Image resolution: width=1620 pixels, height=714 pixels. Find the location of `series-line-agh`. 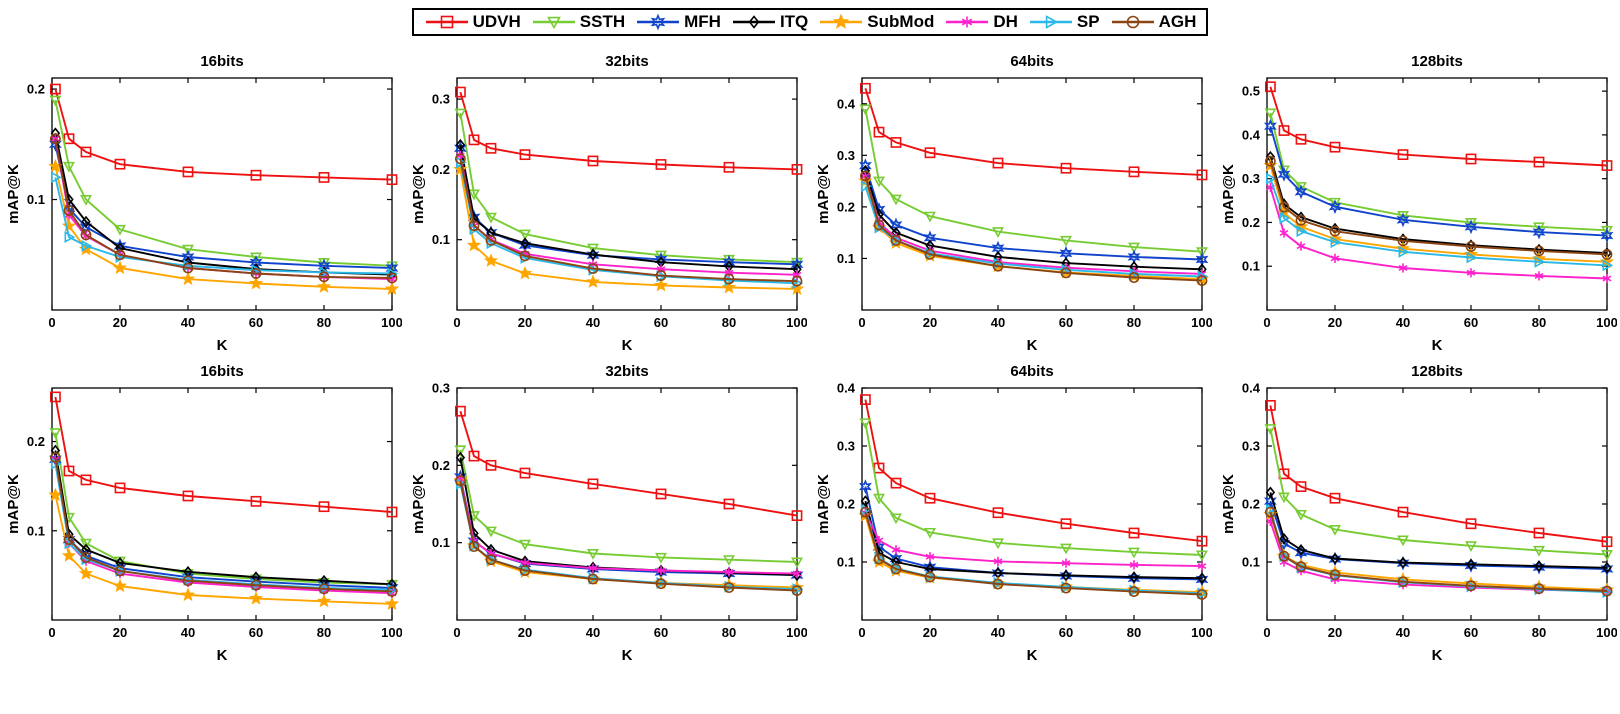

series-line-agh is located at coordinates (627, 220).